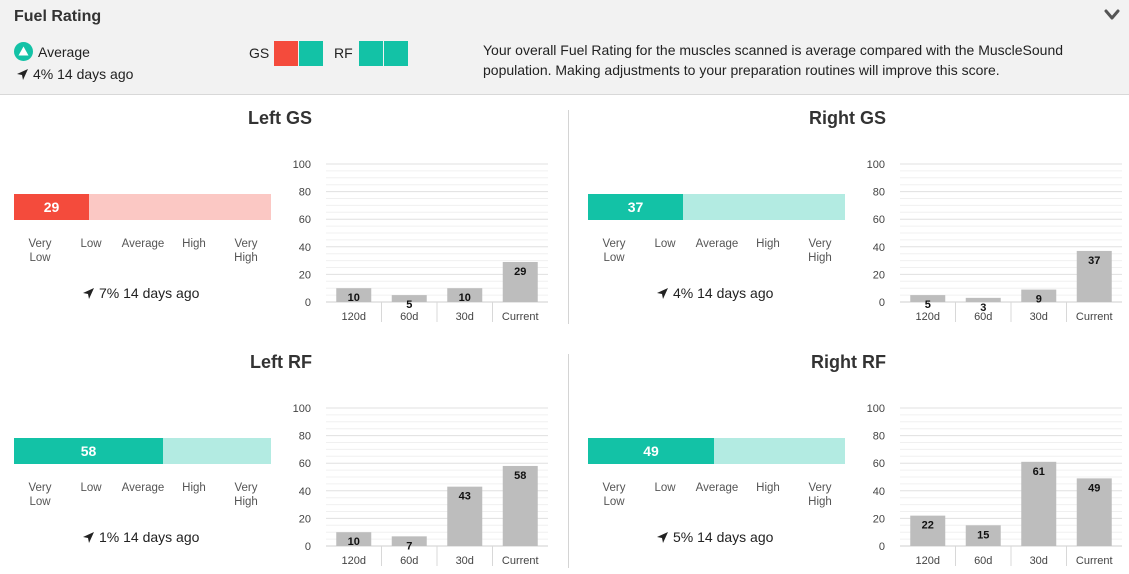 Image resolution: width=1129 pixels, height=574 pixels. I want to click on fuel-gauge-right-rf: 49, so click(716, 451).